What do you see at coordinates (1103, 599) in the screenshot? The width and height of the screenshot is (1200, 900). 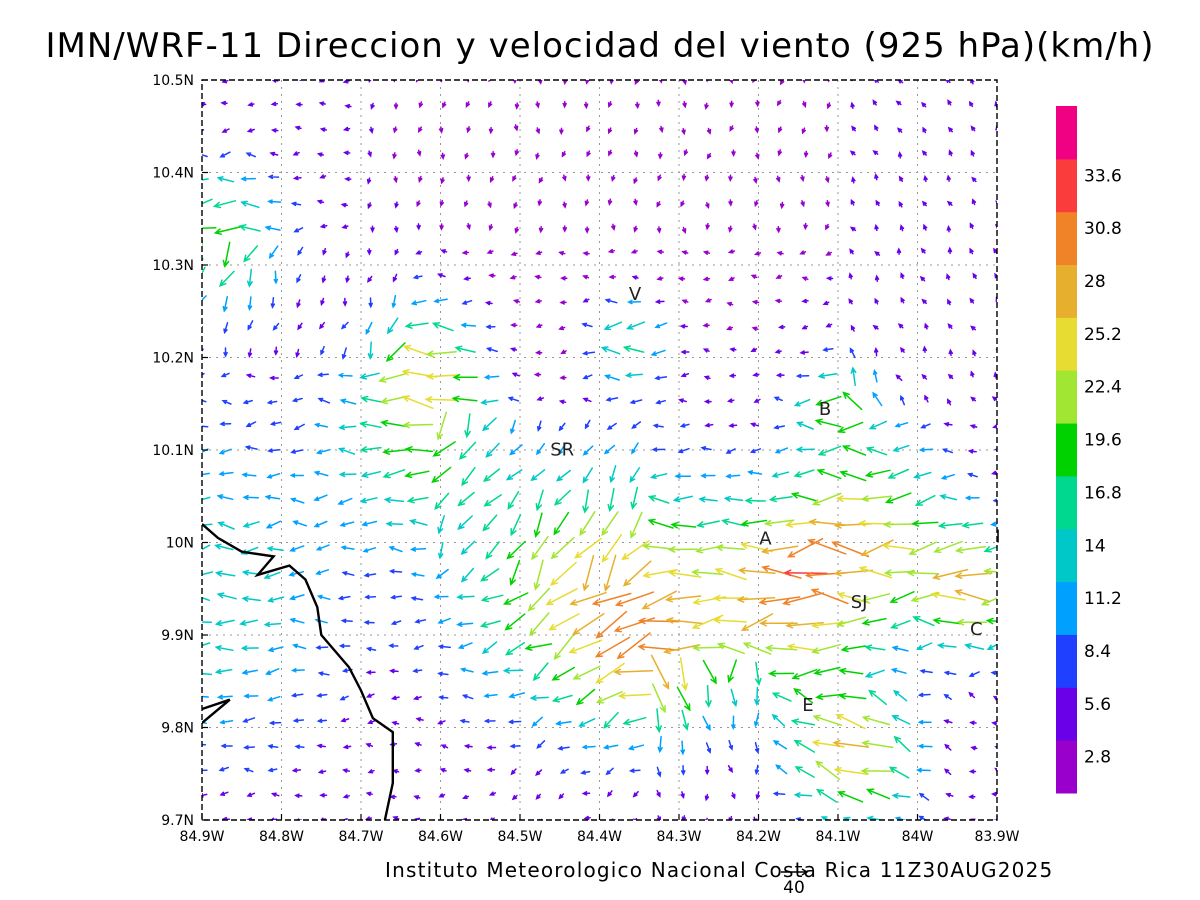 I see `colorbar-label: 11.2` at bounding box center [1103, 599].